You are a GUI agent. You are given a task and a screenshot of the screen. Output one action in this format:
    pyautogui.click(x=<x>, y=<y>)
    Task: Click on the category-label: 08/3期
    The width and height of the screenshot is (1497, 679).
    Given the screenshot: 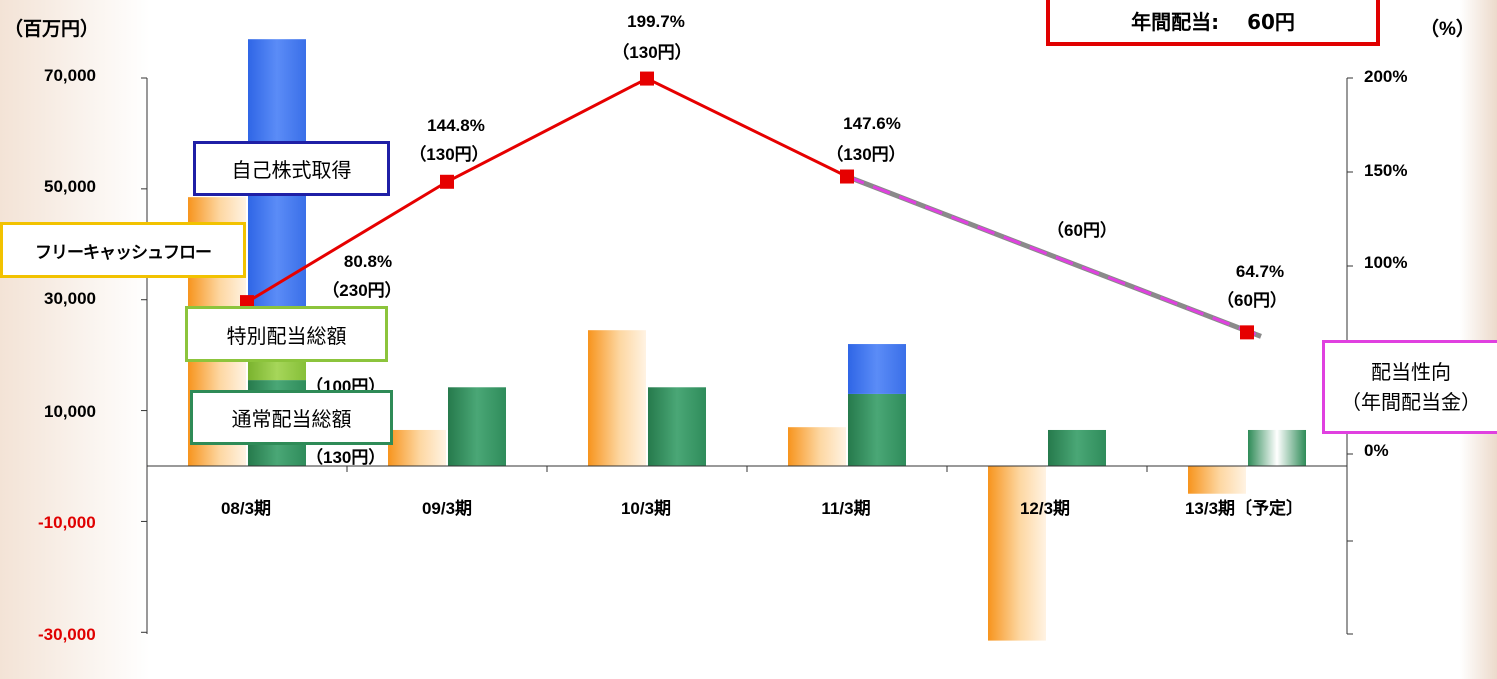 What is the action you would take?
    pyautogui.click(x=246, y=508)
    